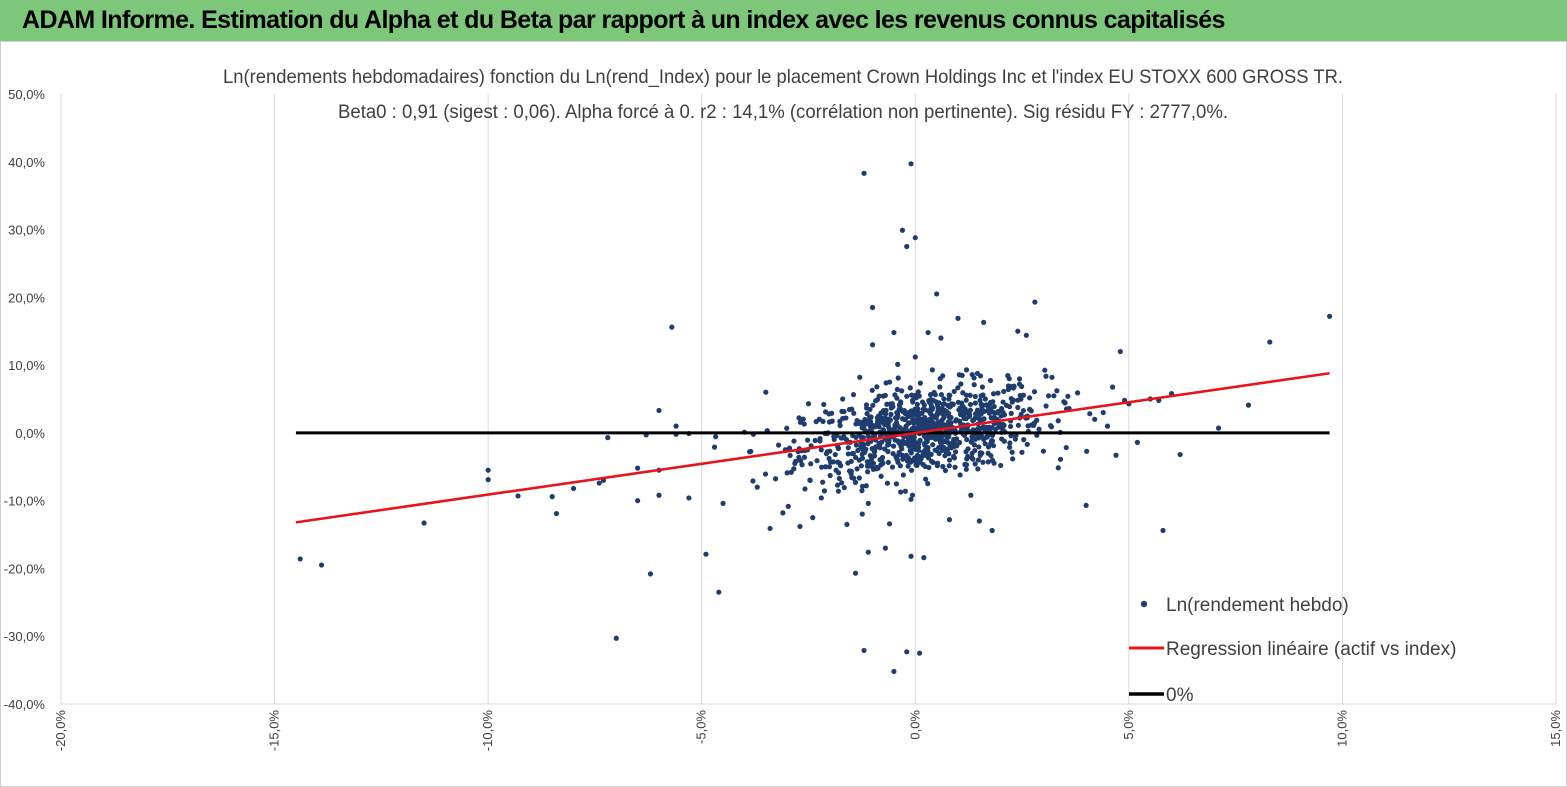  What do you see at coordinates (1555, 728) in the screenshot?
I see `x-tick-label: 15,0%` at bounding box center [1555, 728].